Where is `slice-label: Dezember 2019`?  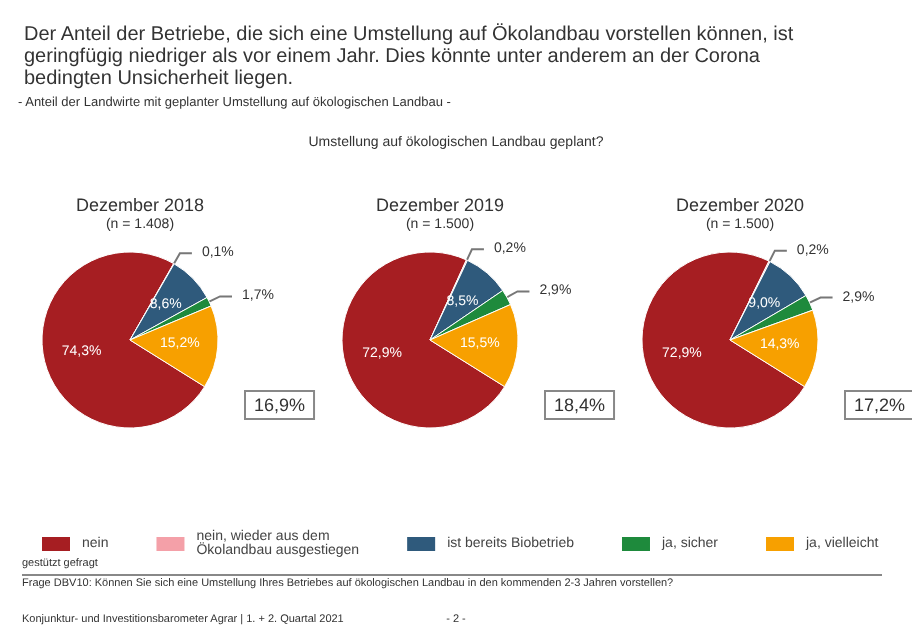
slice-label: Dezember 2019 is located at coordinates (440, 205).